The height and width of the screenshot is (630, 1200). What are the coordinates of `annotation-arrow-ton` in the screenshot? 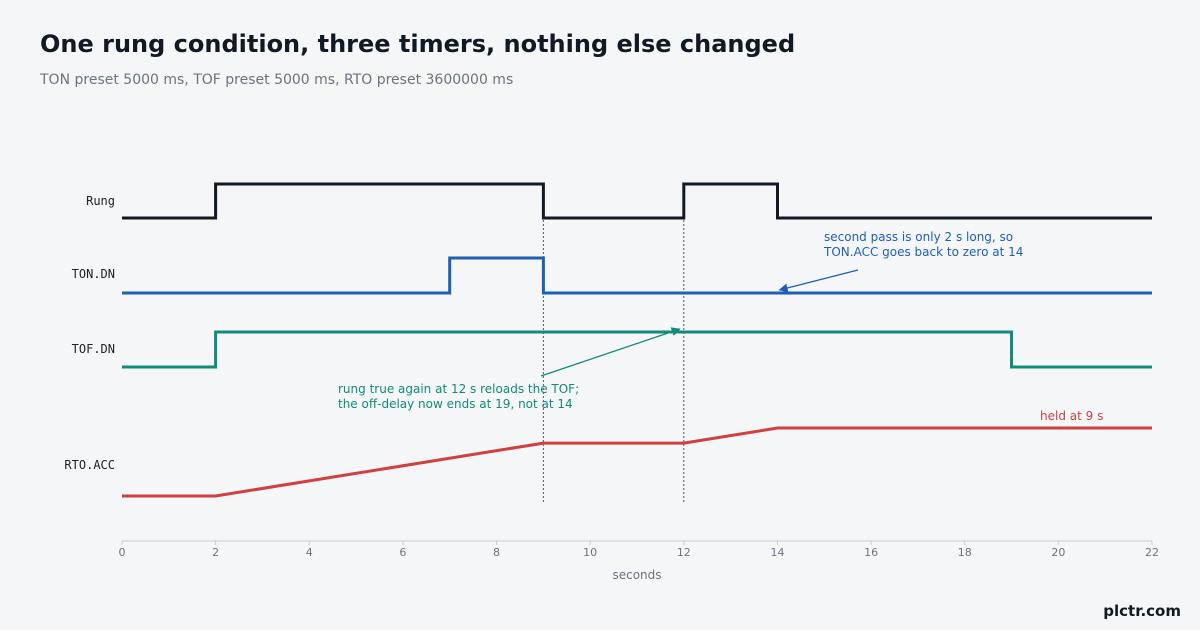 It's located at (818, 281).